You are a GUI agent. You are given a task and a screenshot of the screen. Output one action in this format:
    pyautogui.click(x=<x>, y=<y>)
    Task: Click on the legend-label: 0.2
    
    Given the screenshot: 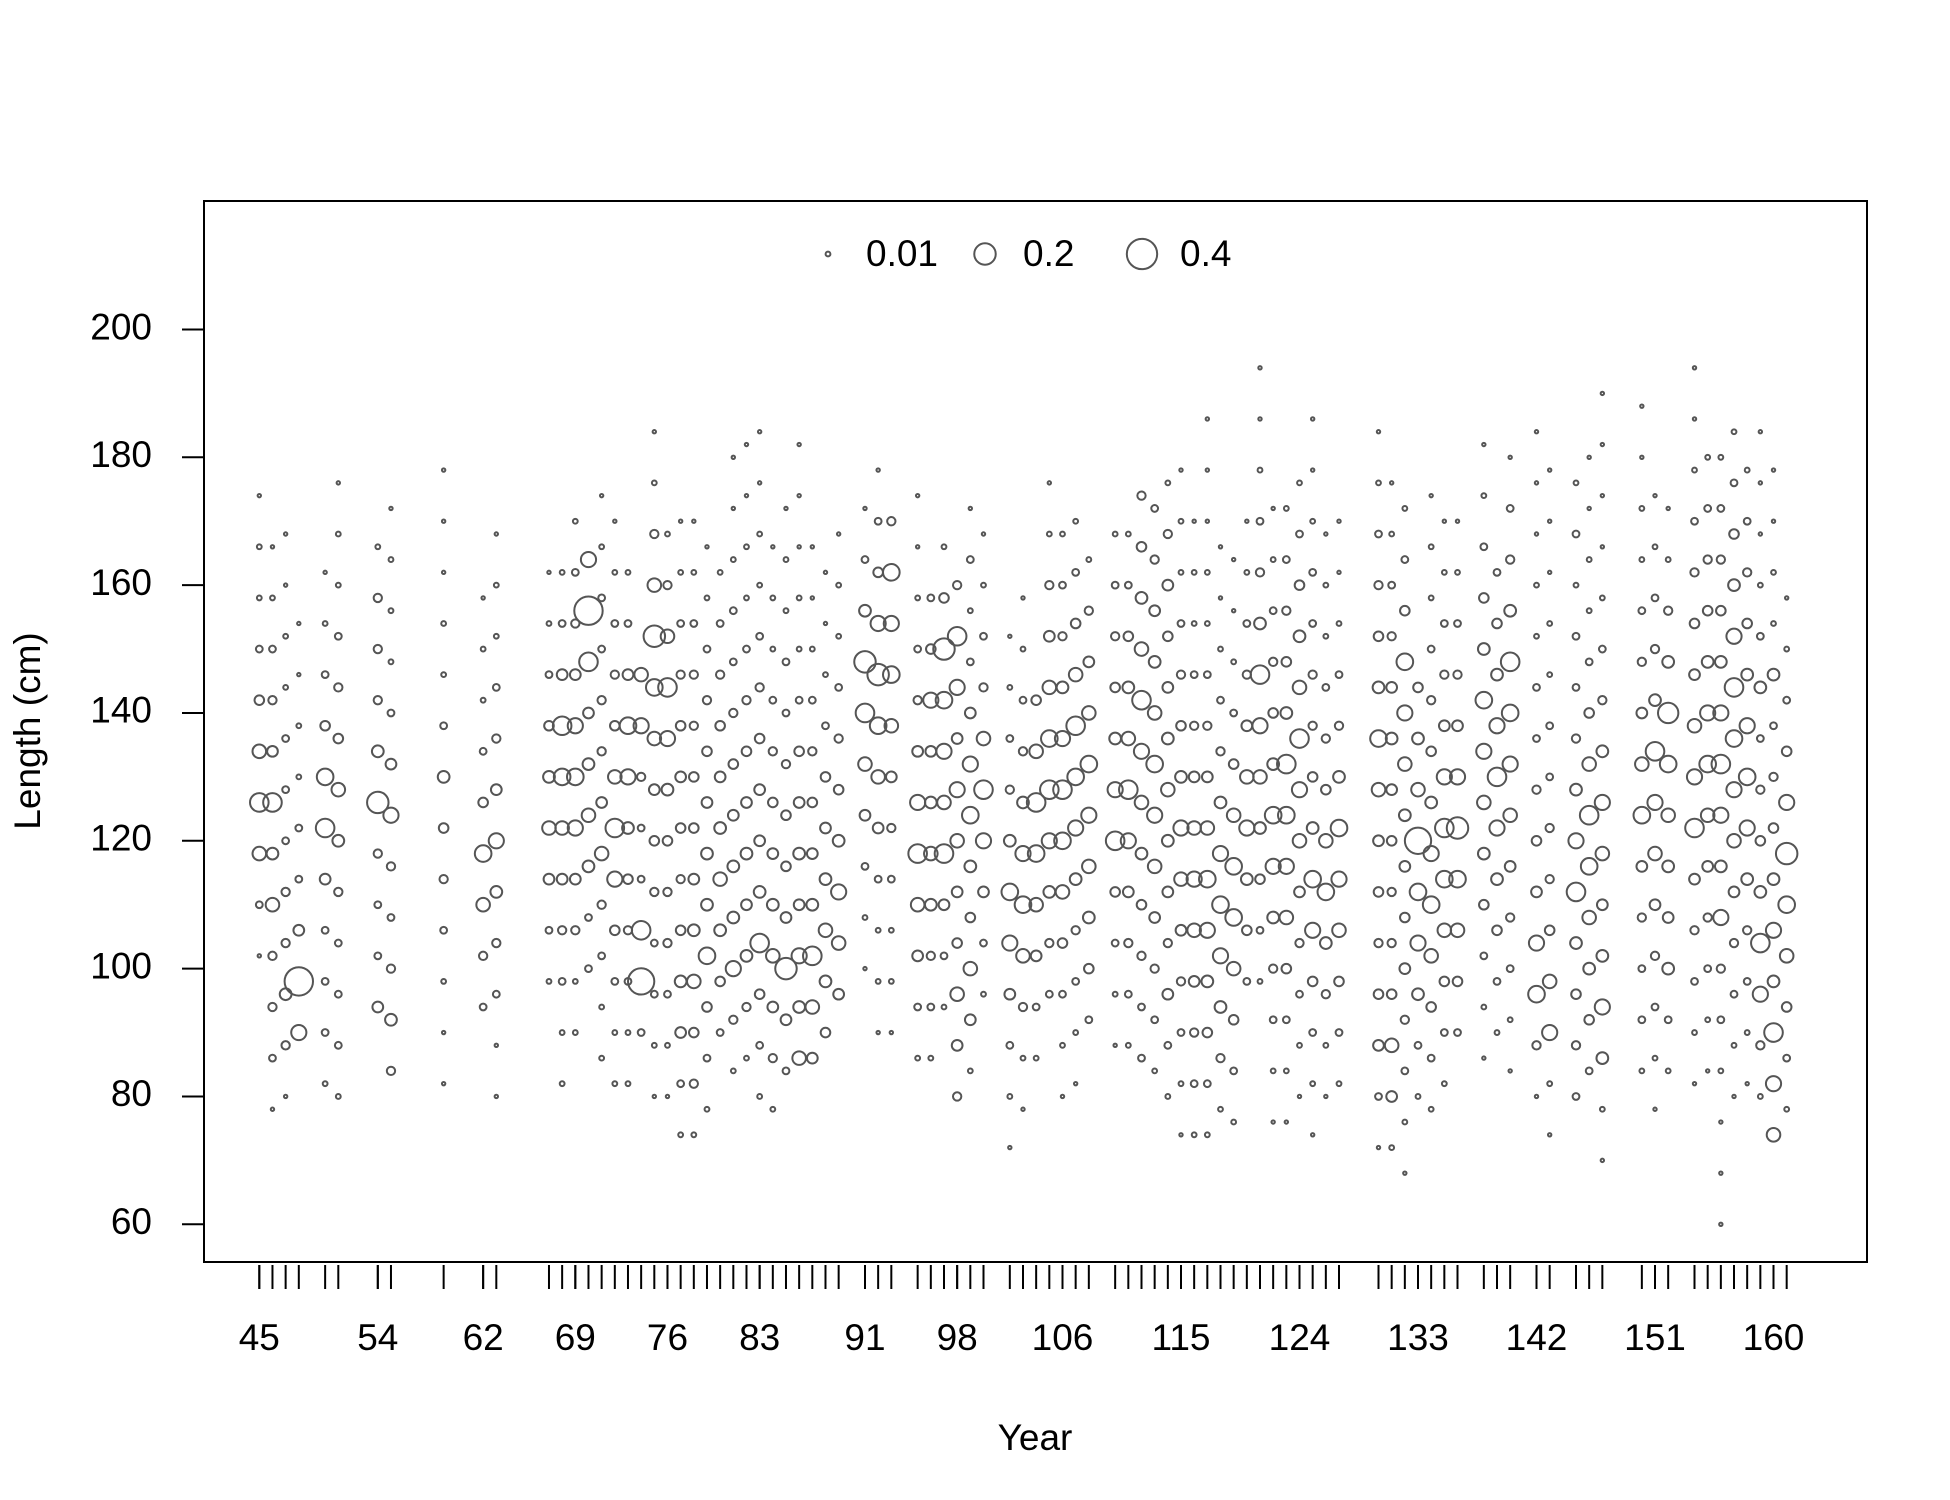 What is the action you would take?
    pyautogui.click(x=1048, y=253)
    